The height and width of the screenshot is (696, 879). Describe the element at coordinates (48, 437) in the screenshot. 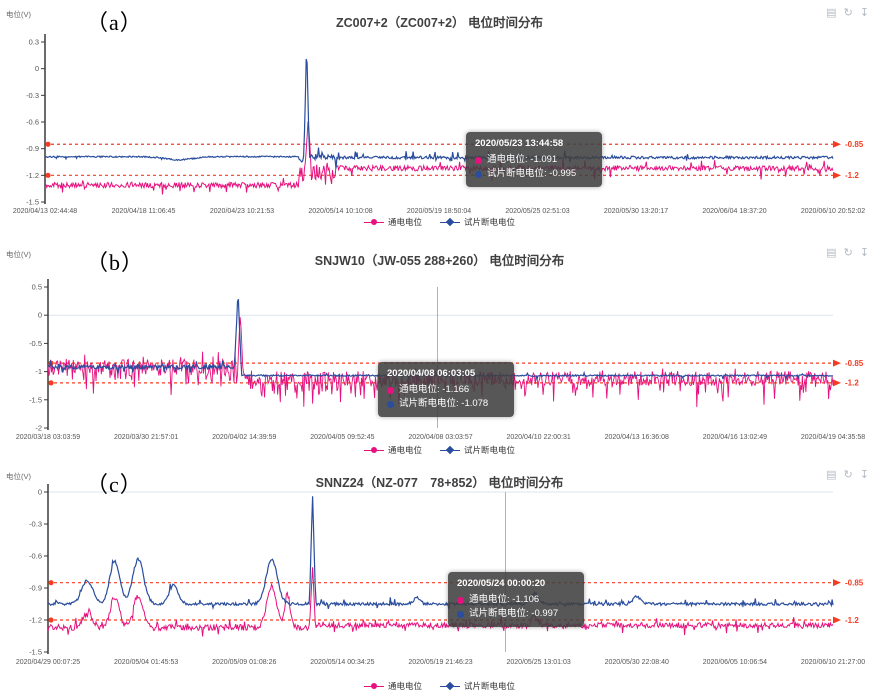

I see `svg-text: 2020/03/18 03:03:59` at that location.